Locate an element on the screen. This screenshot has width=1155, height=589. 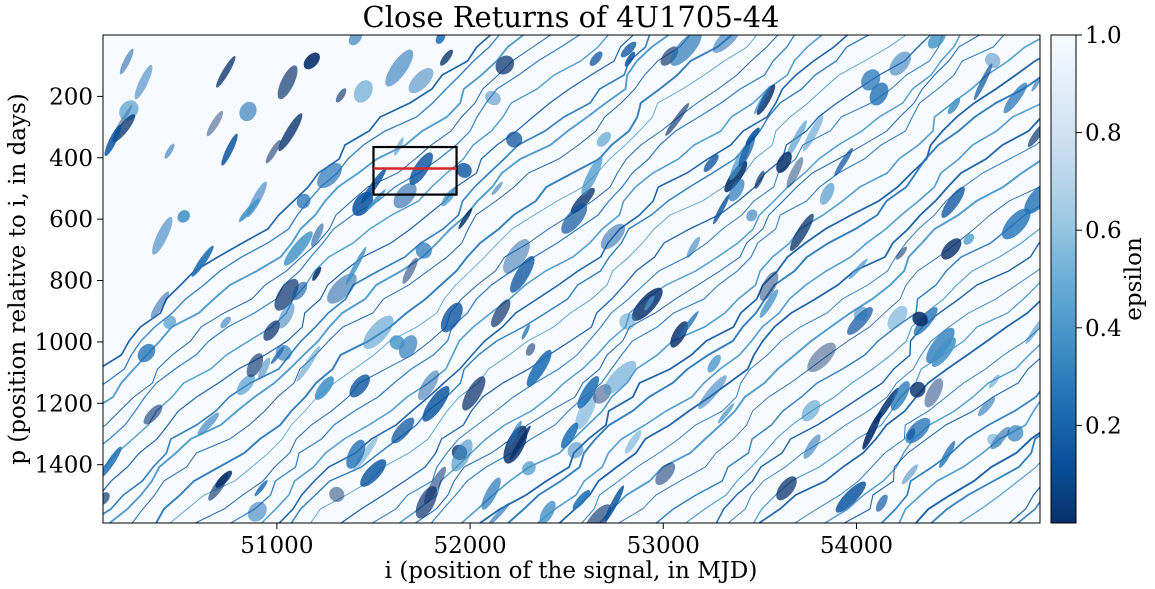
annotation-box is located at coordinates (415, 170).